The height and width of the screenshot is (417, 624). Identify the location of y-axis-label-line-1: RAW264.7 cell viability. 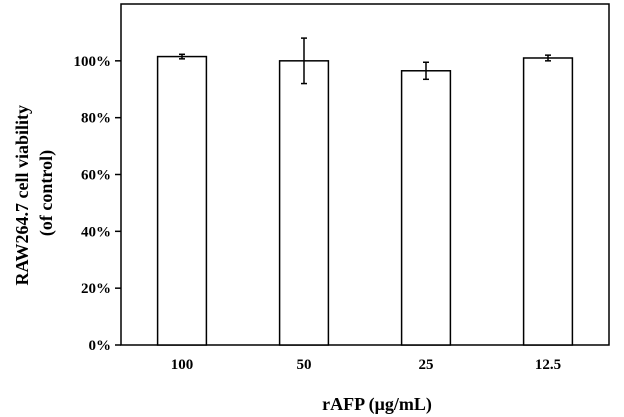
(22, 195).